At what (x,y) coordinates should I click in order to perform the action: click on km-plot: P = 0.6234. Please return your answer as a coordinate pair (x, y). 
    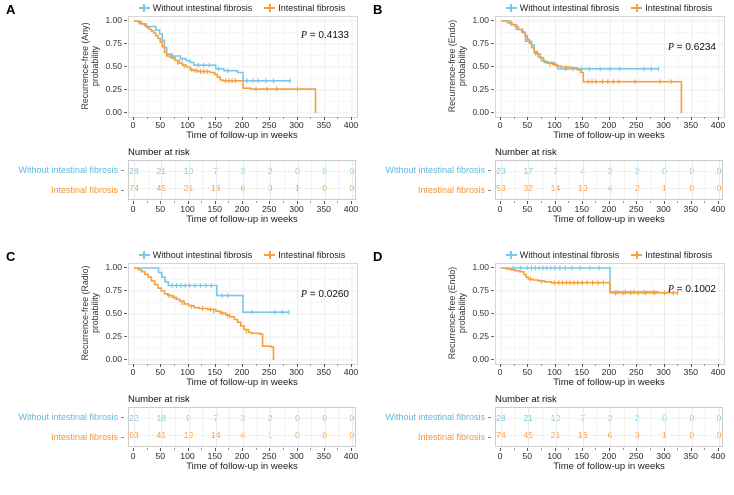
    Looking at the image, I should click on (610, 67).